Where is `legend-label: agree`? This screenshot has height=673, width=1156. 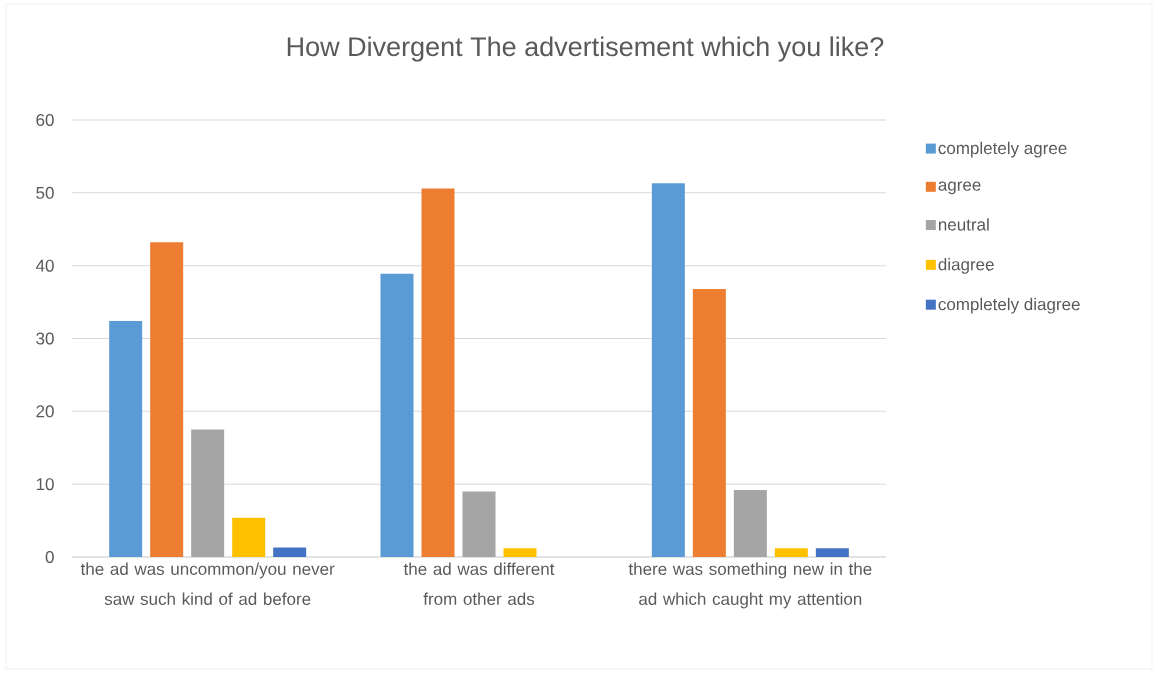
legend-label: agree is located at coordinates (959, 188).